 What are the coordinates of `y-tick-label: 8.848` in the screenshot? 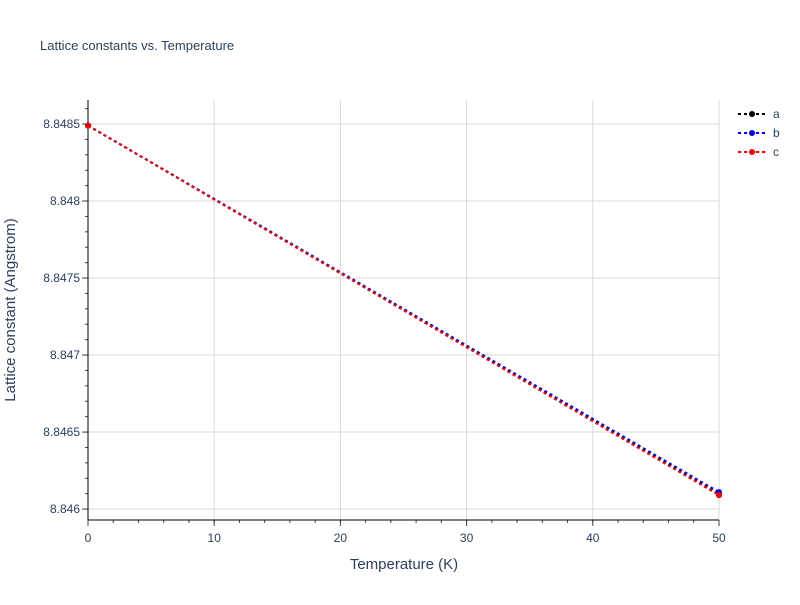 It's located at (65, 201).